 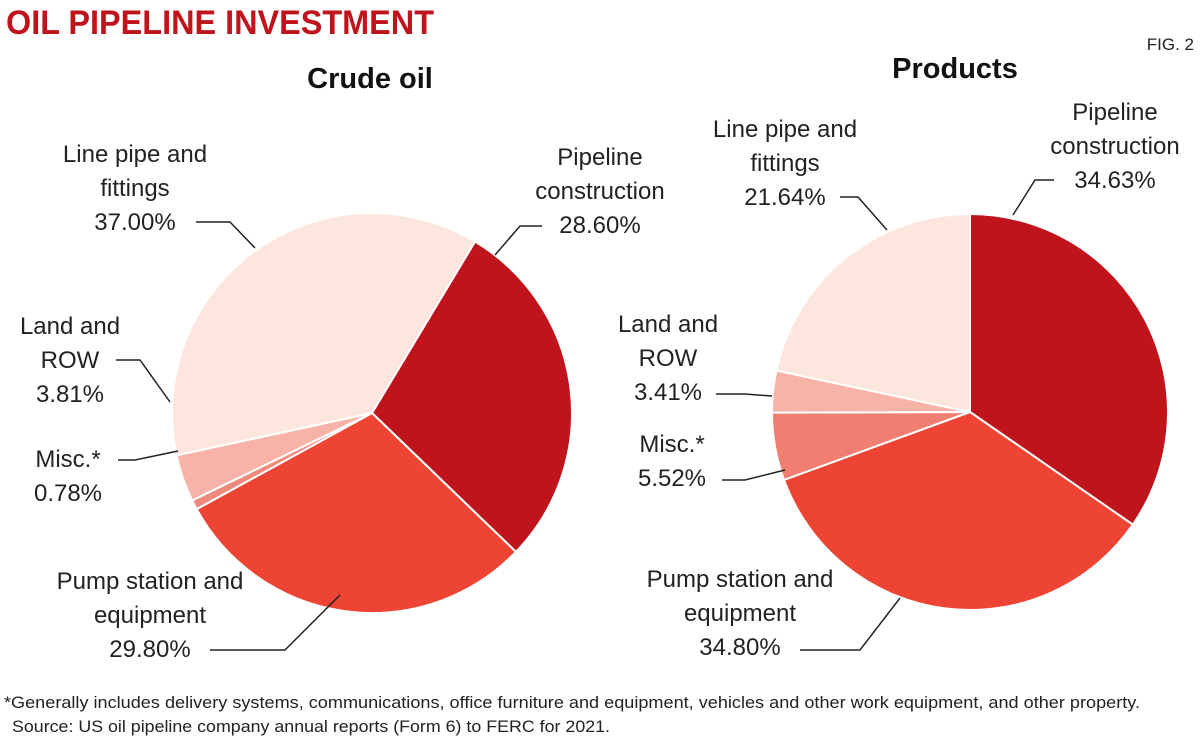 I want to click on slice-label: Land and ROW 3.41%, so click(x=668, y=359).